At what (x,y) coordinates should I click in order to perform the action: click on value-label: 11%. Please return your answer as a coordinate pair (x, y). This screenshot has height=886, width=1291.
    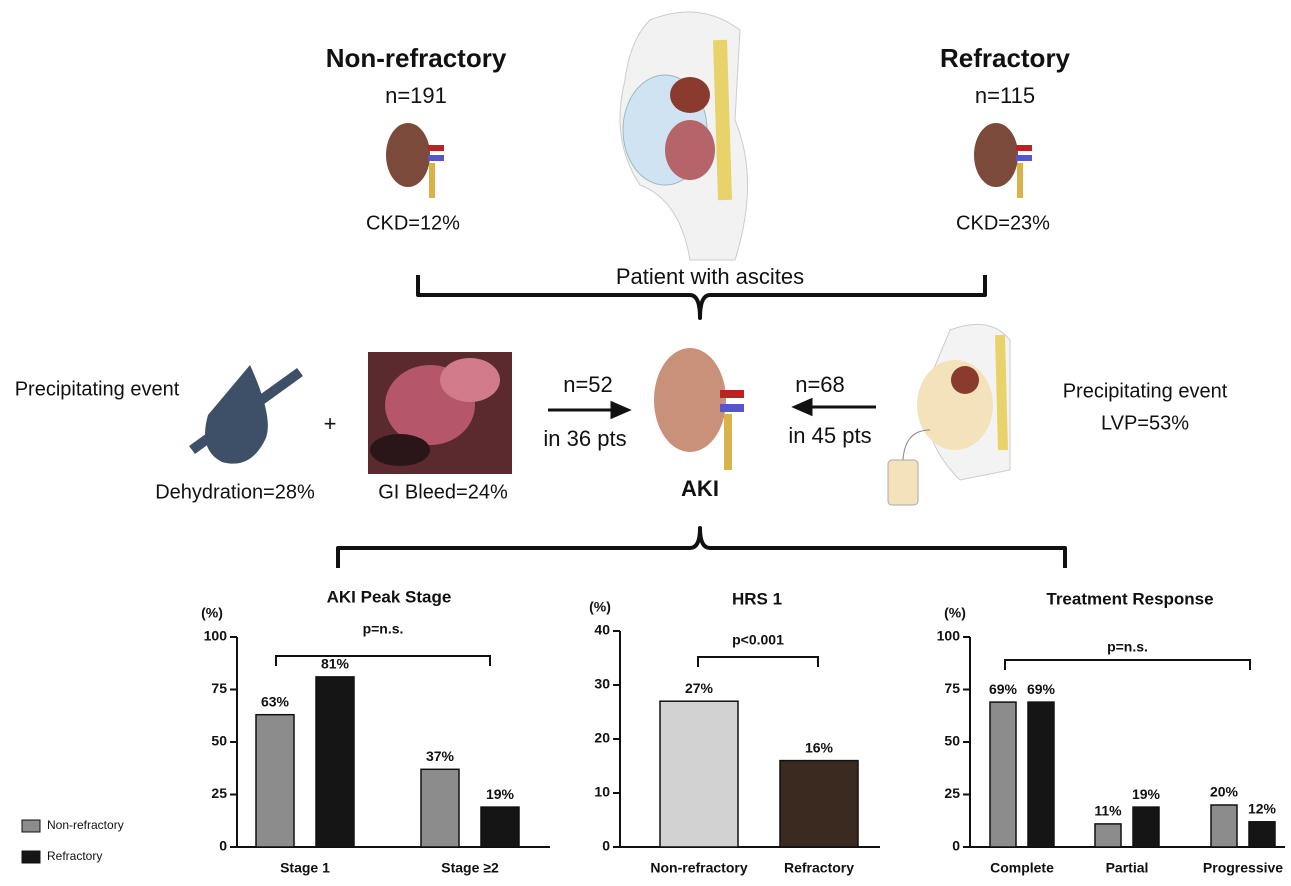
    Looking at the image, I should click on (1108, 811).